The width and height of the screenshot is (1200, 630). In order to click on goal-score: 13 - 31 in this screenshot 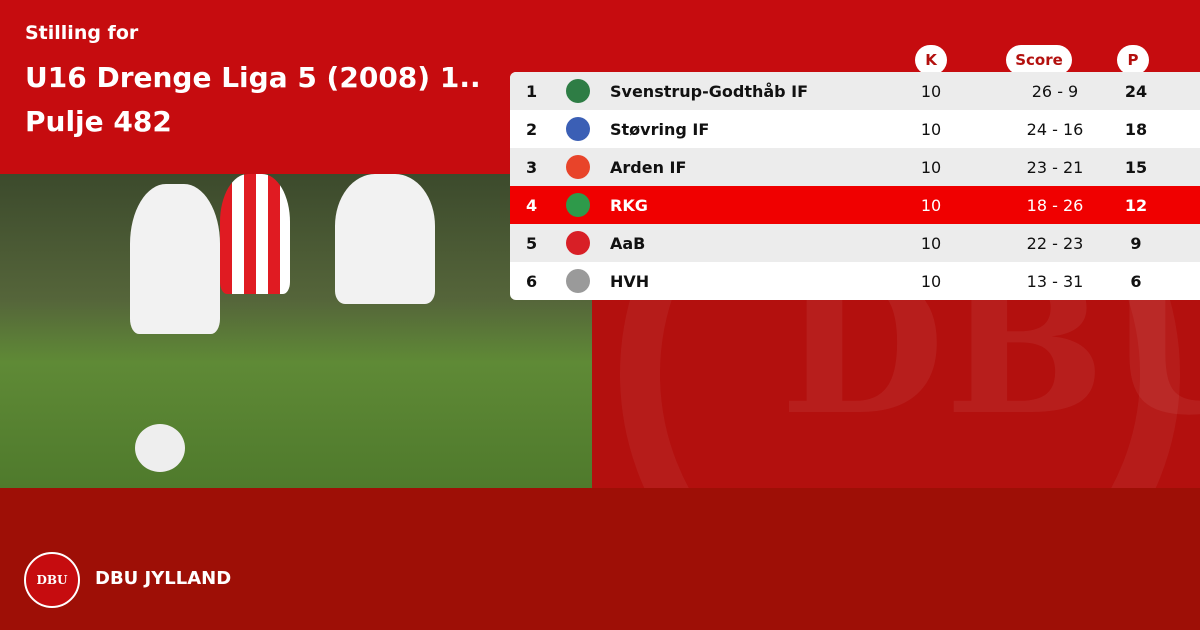, I will do `click(1055, 281)`.